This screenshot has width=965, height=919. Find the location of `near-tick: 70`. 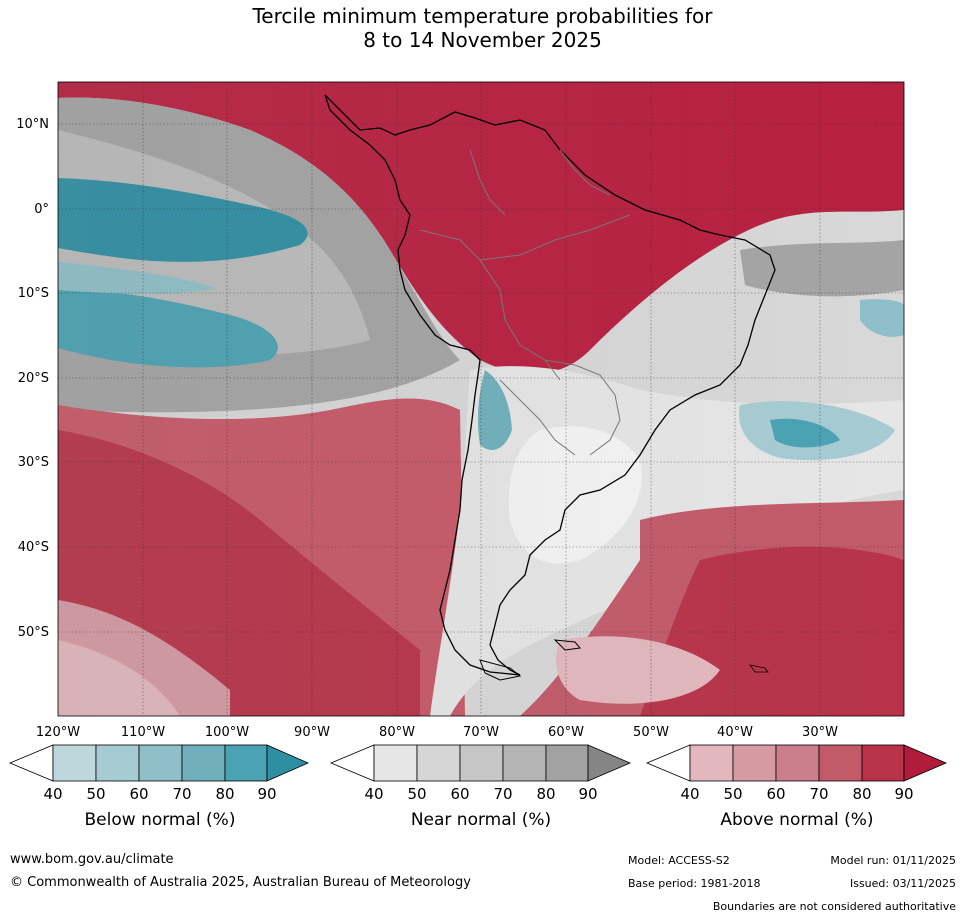

near-tick: 70 is located at coordinates (502, 794).